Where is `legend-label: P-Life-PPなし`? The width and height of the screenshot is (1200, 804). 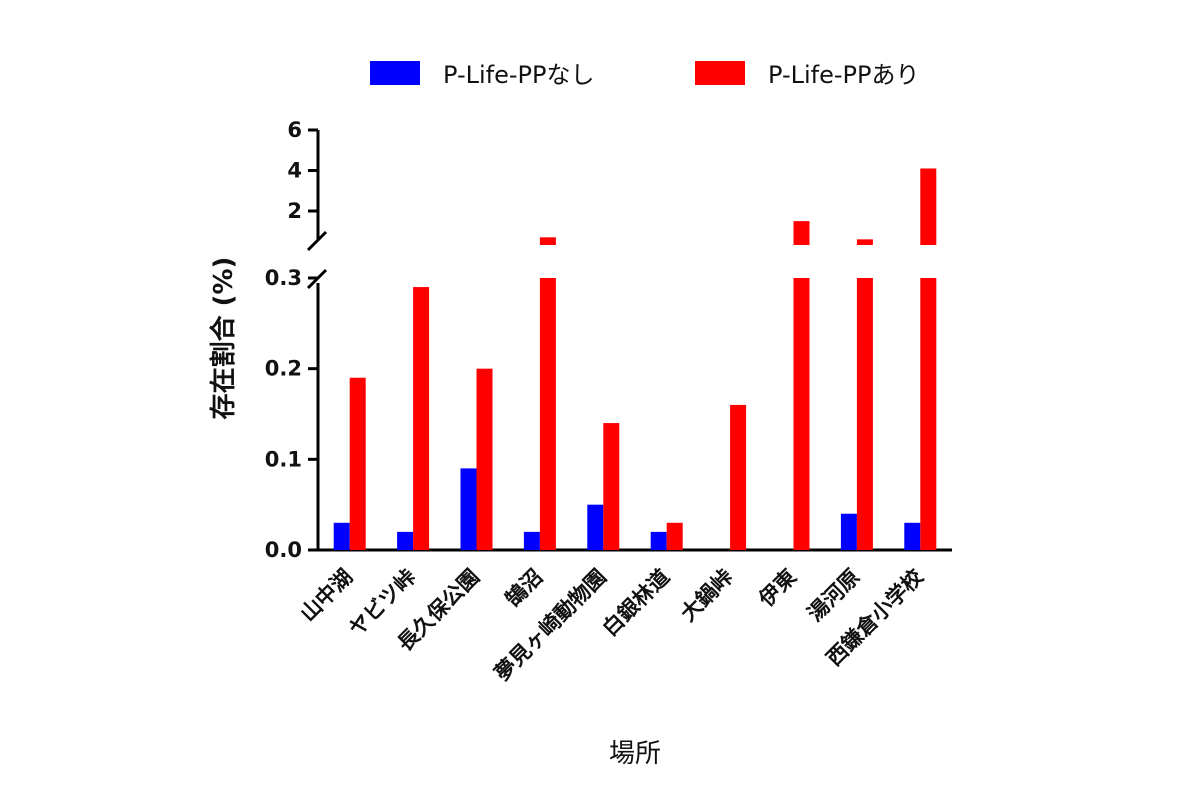 legend-label: P-Life-PPなし is located at coordinates (518, 75).